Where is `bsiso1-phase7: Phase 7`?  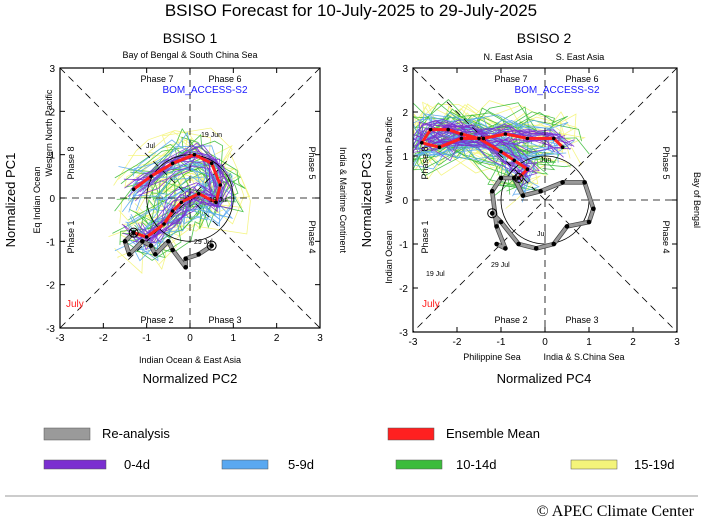 bsiso1-phase7: Phase 7 is located at coordinates (156, 79).